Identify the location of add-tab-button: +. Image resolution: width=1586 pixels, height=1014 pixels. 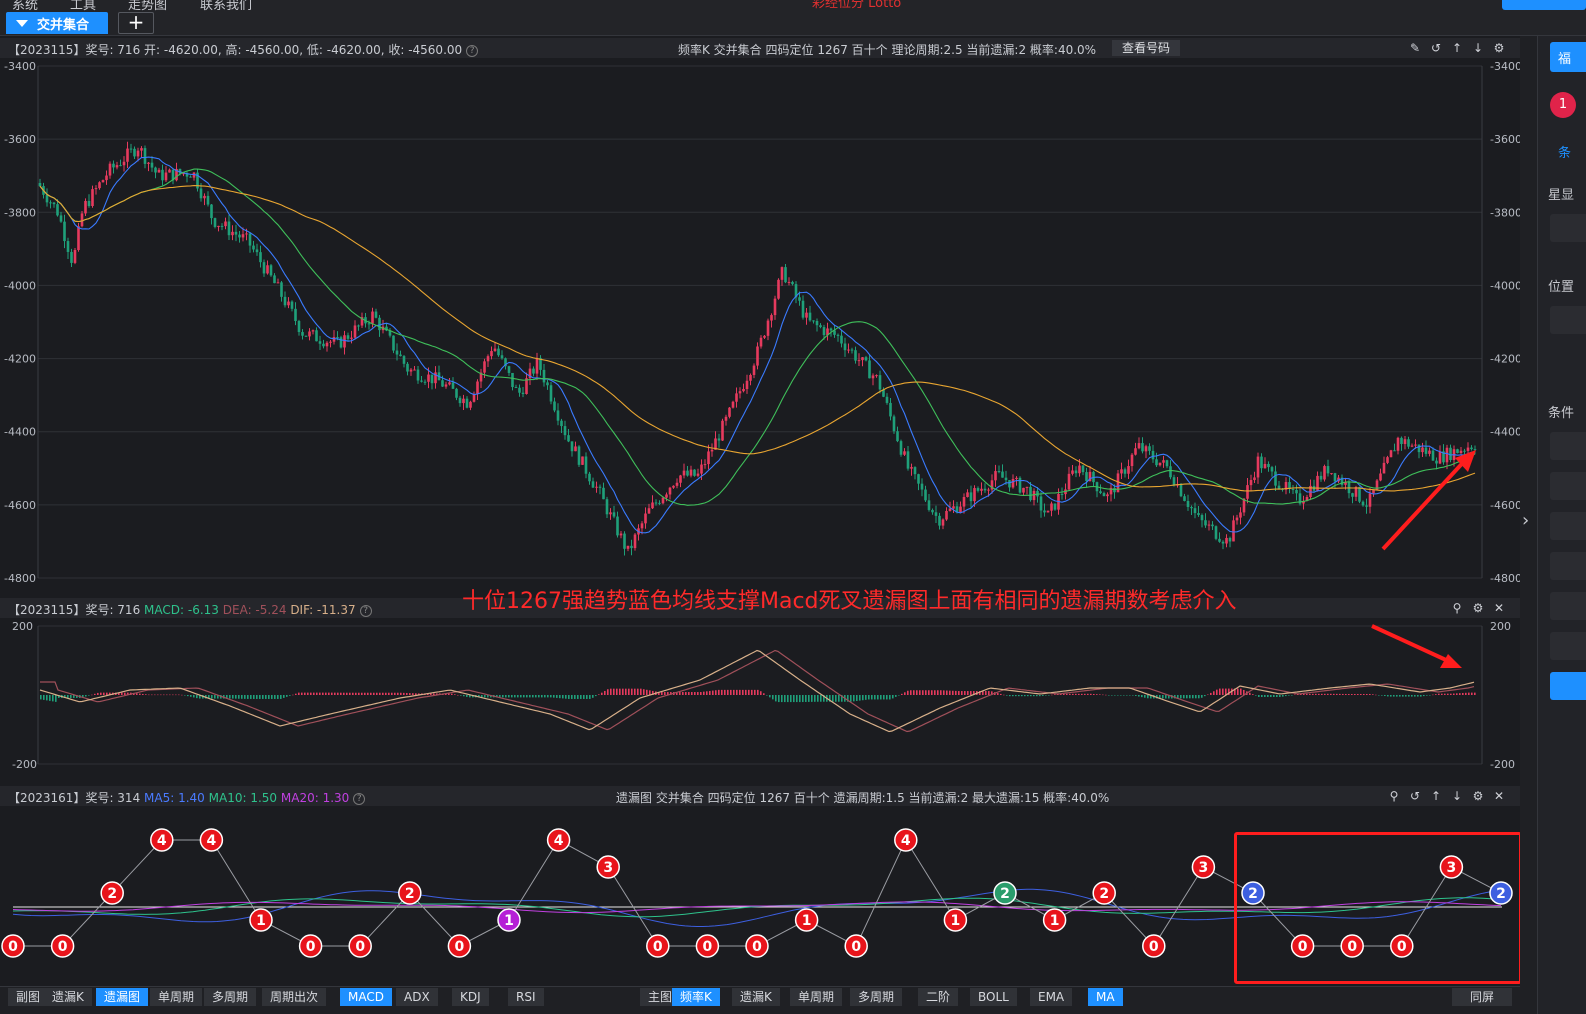
(136, 23).